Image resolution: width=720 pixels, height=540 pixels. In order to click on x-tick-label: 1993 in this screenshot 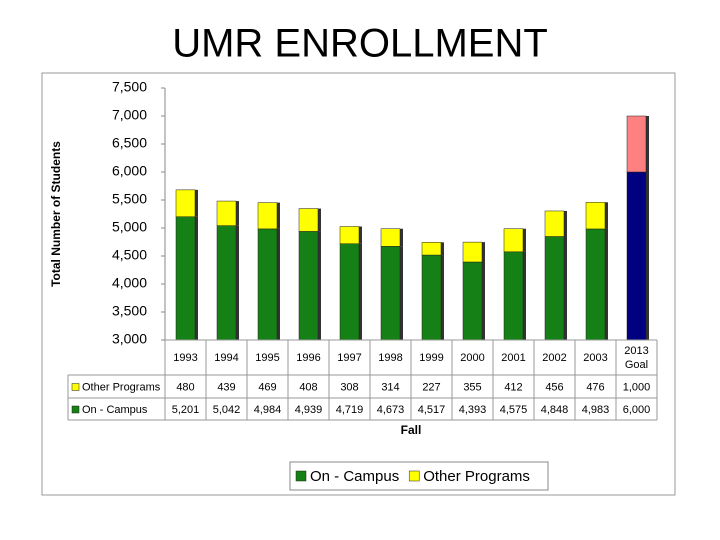, I will do `click(185, 358)`.